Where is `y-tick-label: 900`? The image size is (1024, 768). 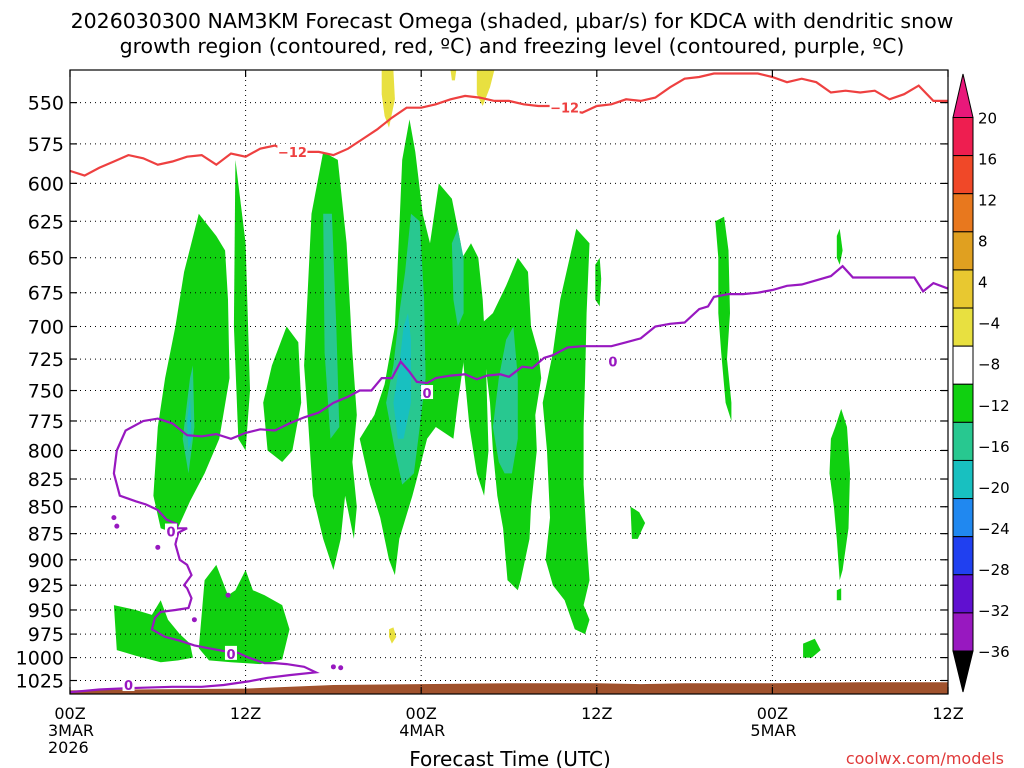
y-tick-label: 900 is located at coordinates (46, 561).